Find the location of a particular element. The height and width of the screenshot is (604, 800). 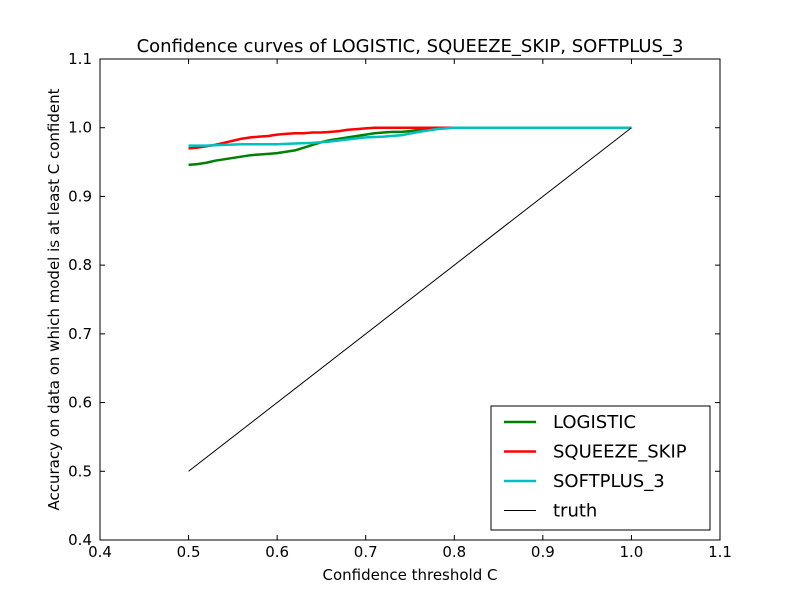

x-tick-label: 0.7 is located at coordinates (366, 552).